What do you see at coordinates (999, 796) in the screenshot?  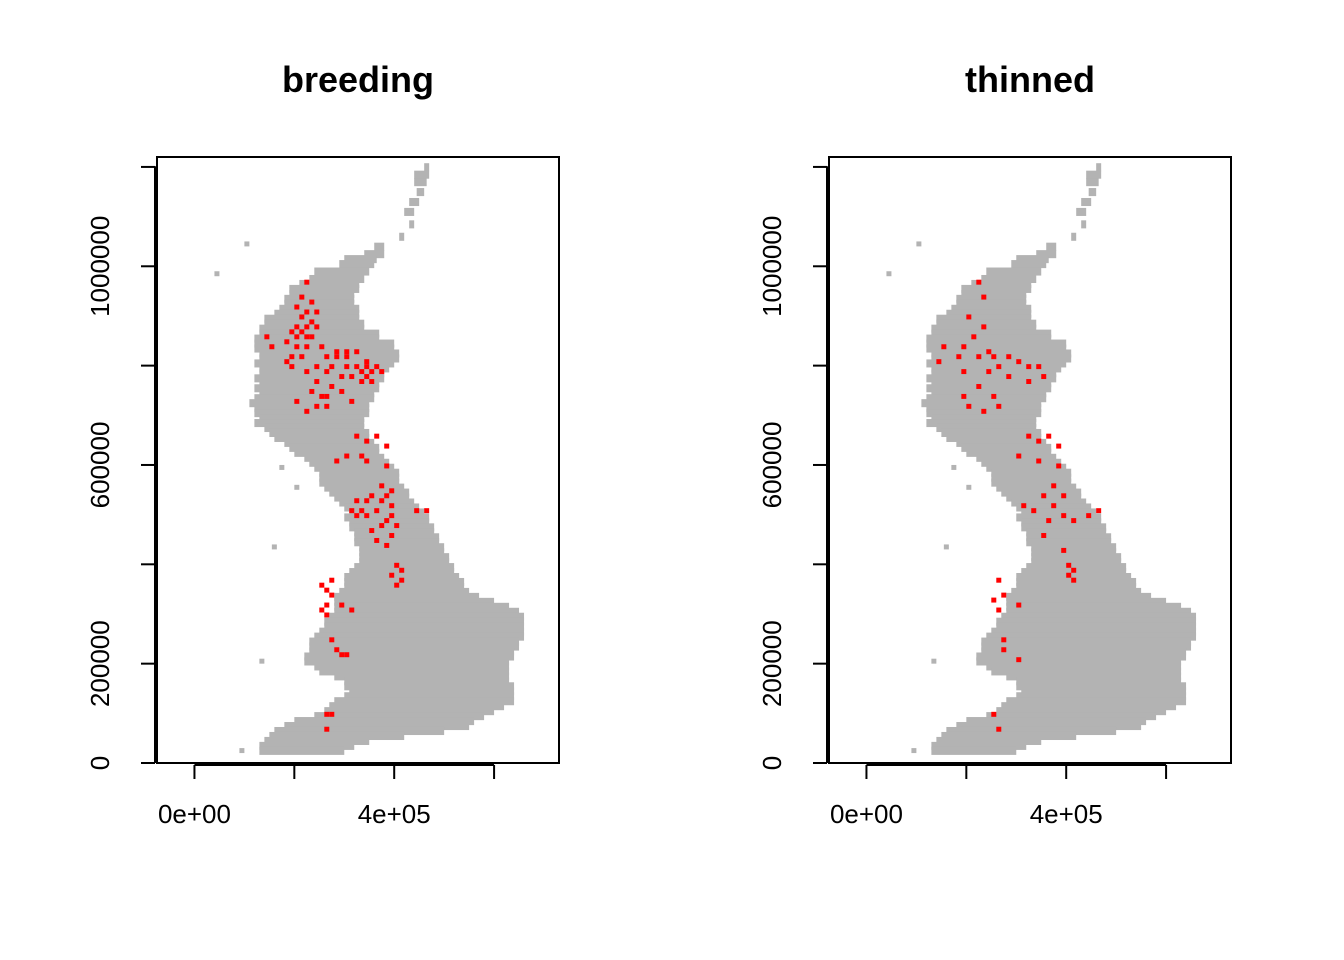 I see `x-axis: 0e+00 4e+05` at bounding box center [999, 796].